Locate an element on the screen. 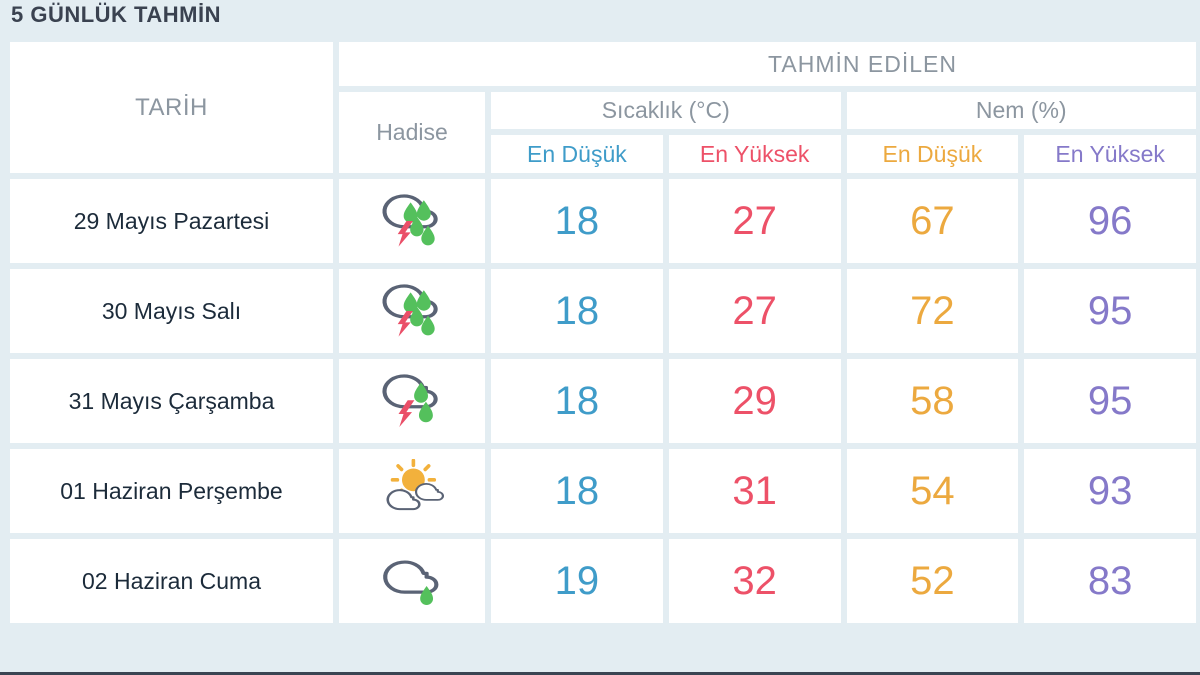 The height and width of the screenshot is (675, 1200). thunderstorm-rain-icon is located at coordinates (412, 401).